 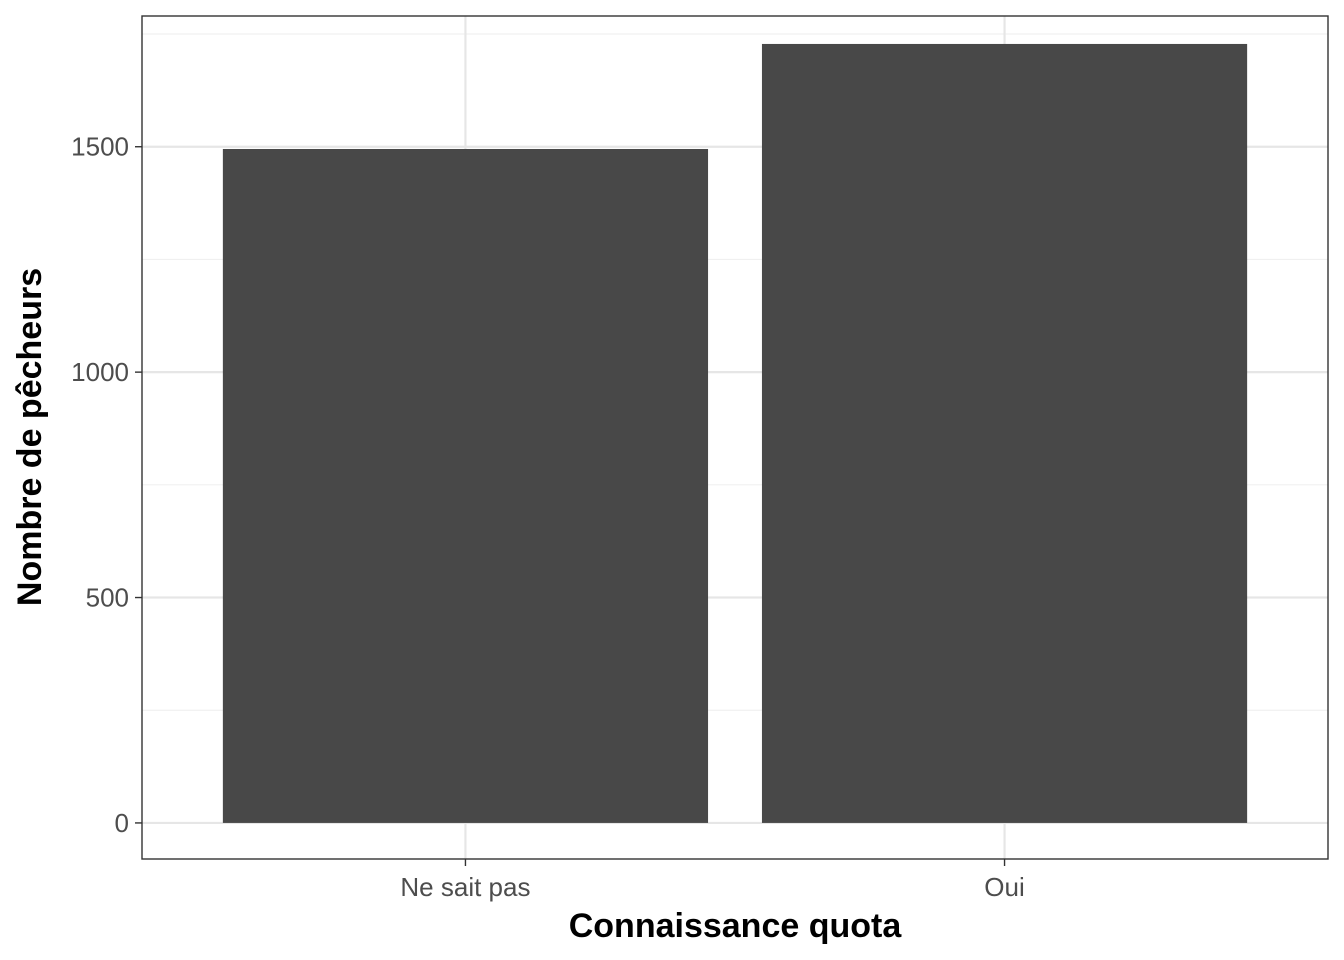 What do you see at coordinates (107, 598) in the screenshot?
I see `y-tick-label: 500` at bounding box center [107, 598].